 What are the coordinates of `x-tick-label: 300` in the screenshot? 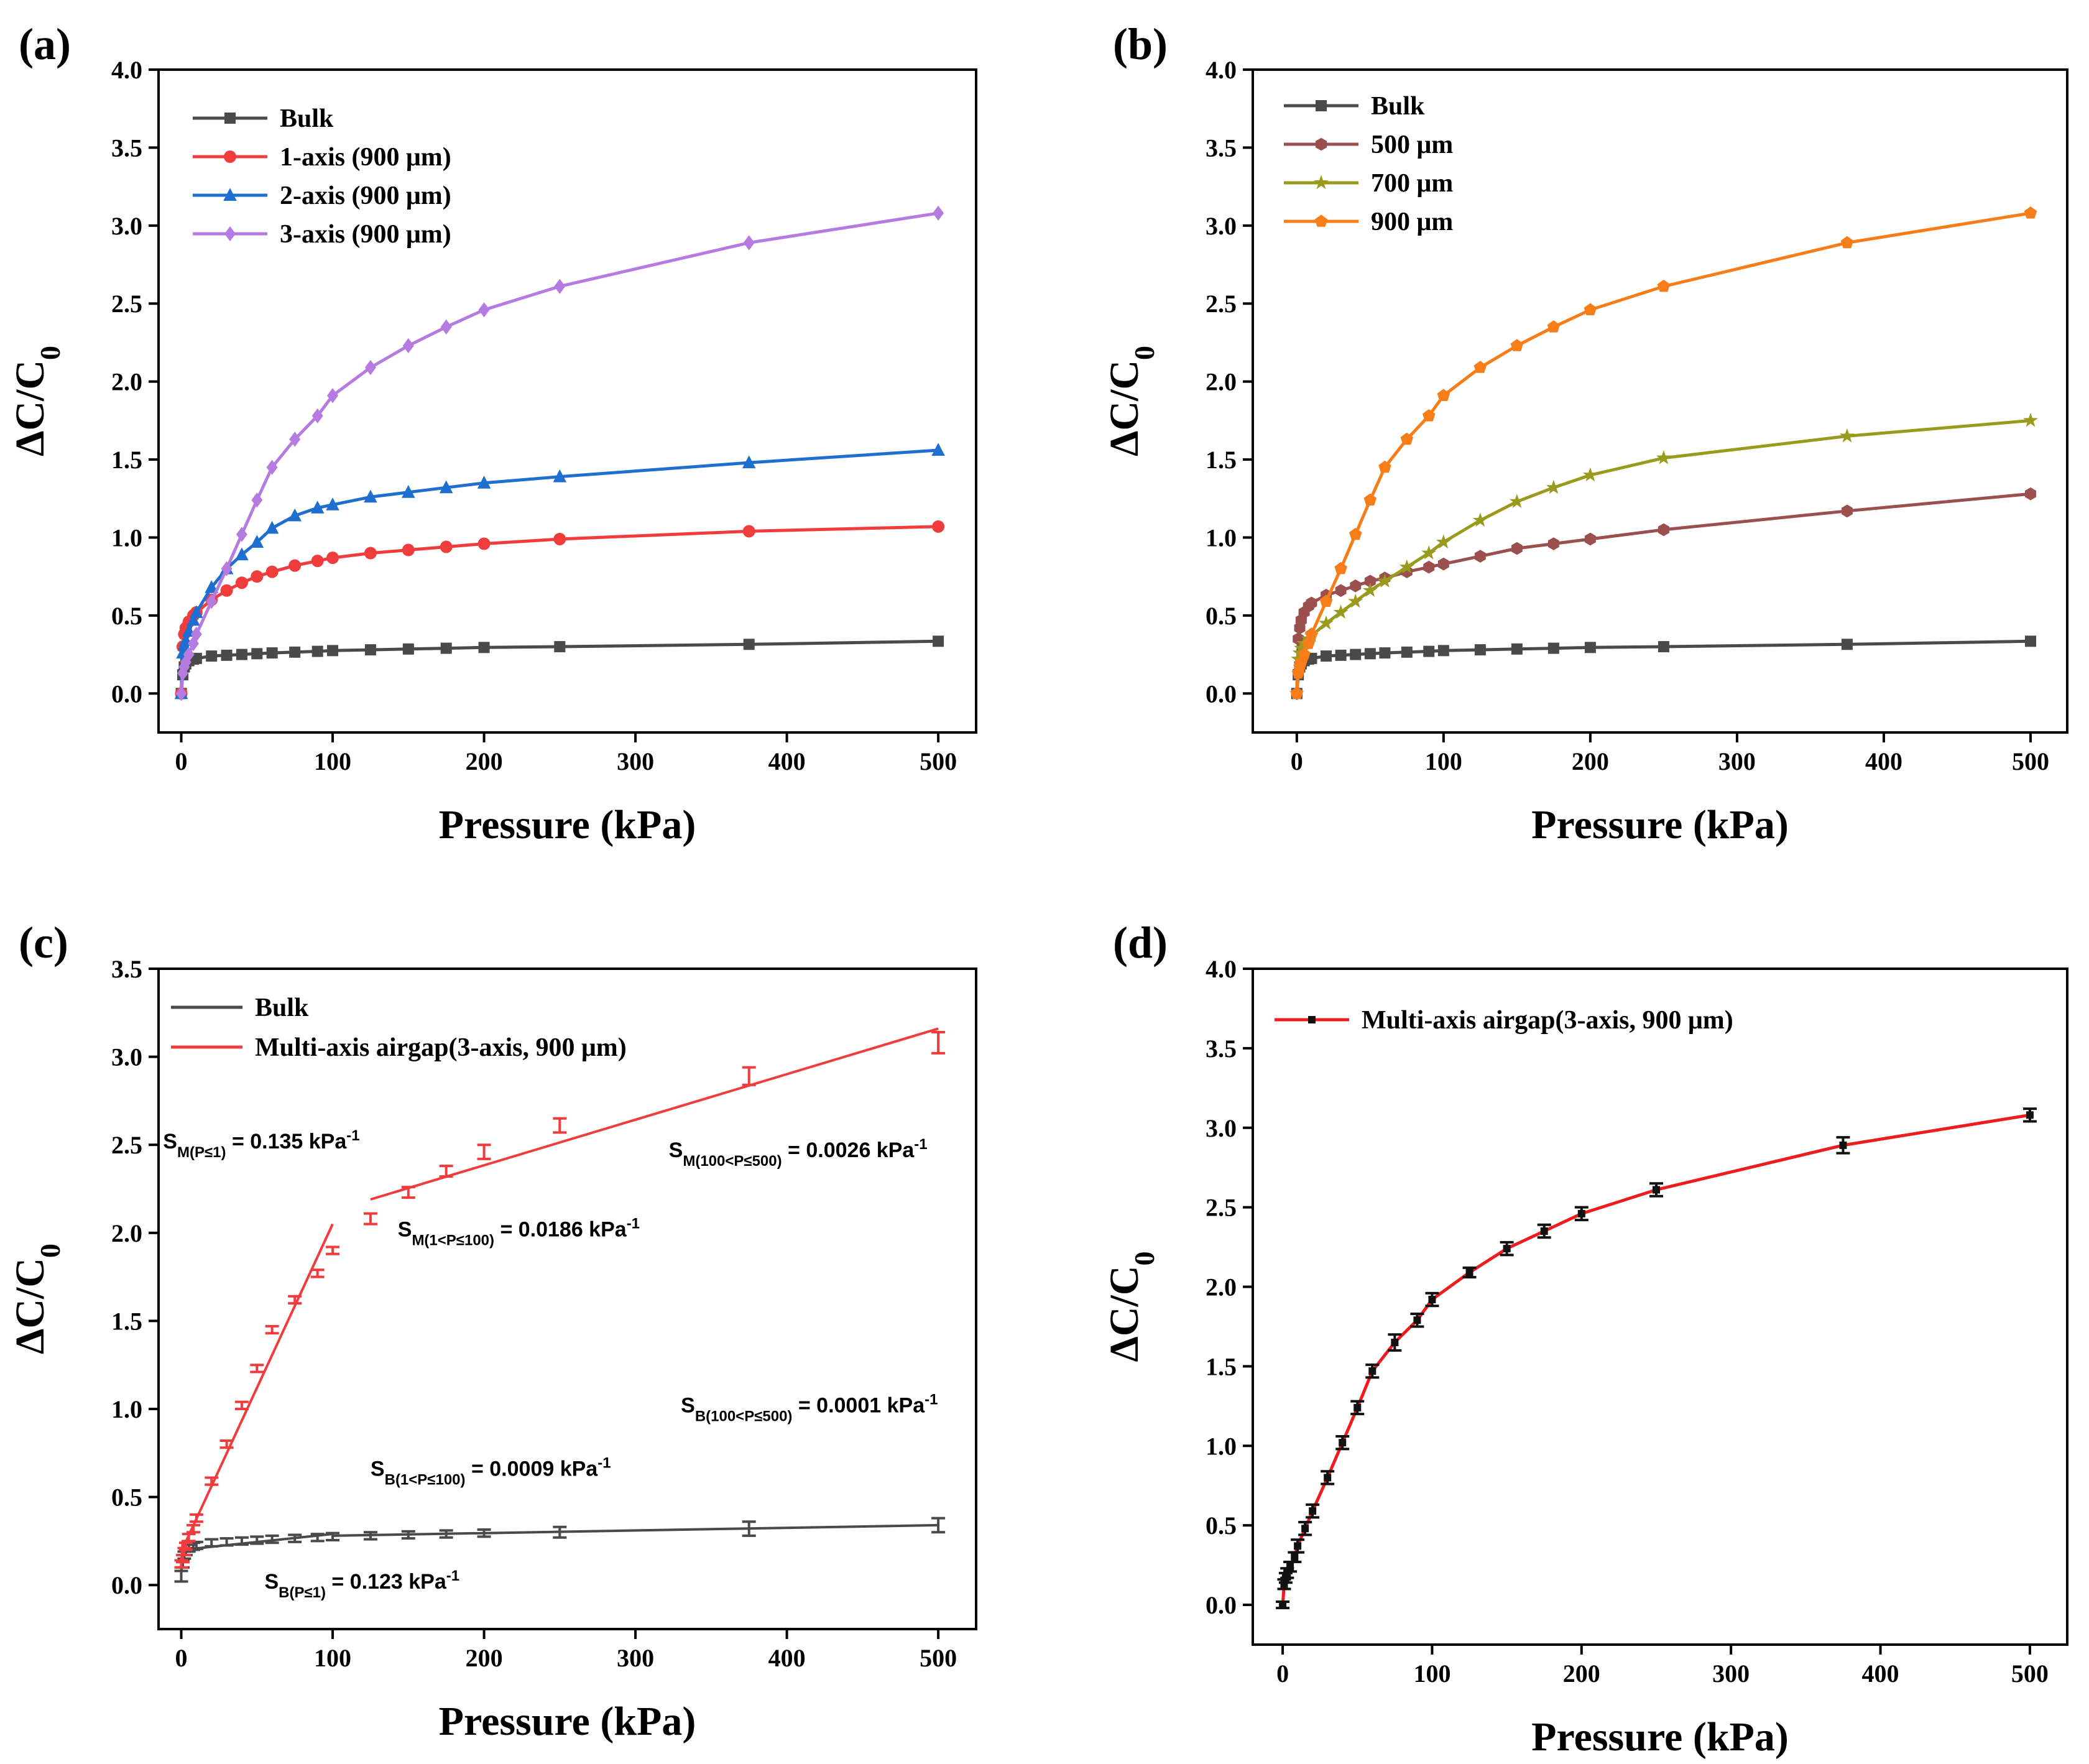 It's located at (1731, 1674).